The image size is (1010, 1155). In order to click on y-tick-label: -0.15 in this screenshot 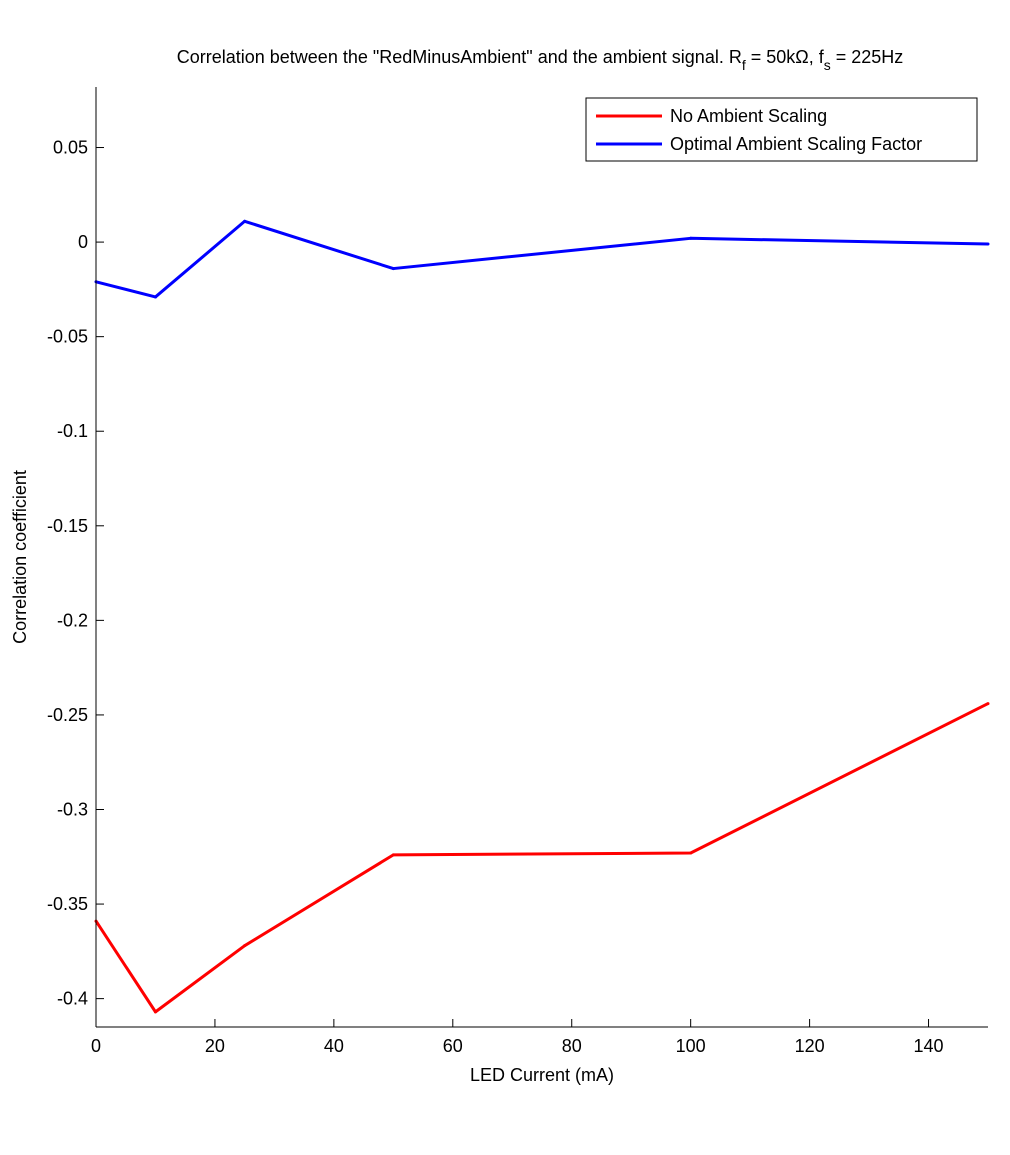, I will do `click(67, 526)`.